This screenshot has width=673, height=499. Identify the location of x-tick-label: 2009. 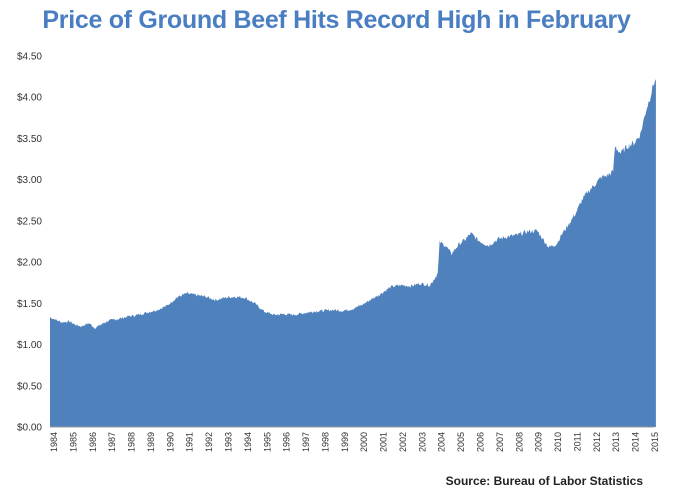
(539, 442).